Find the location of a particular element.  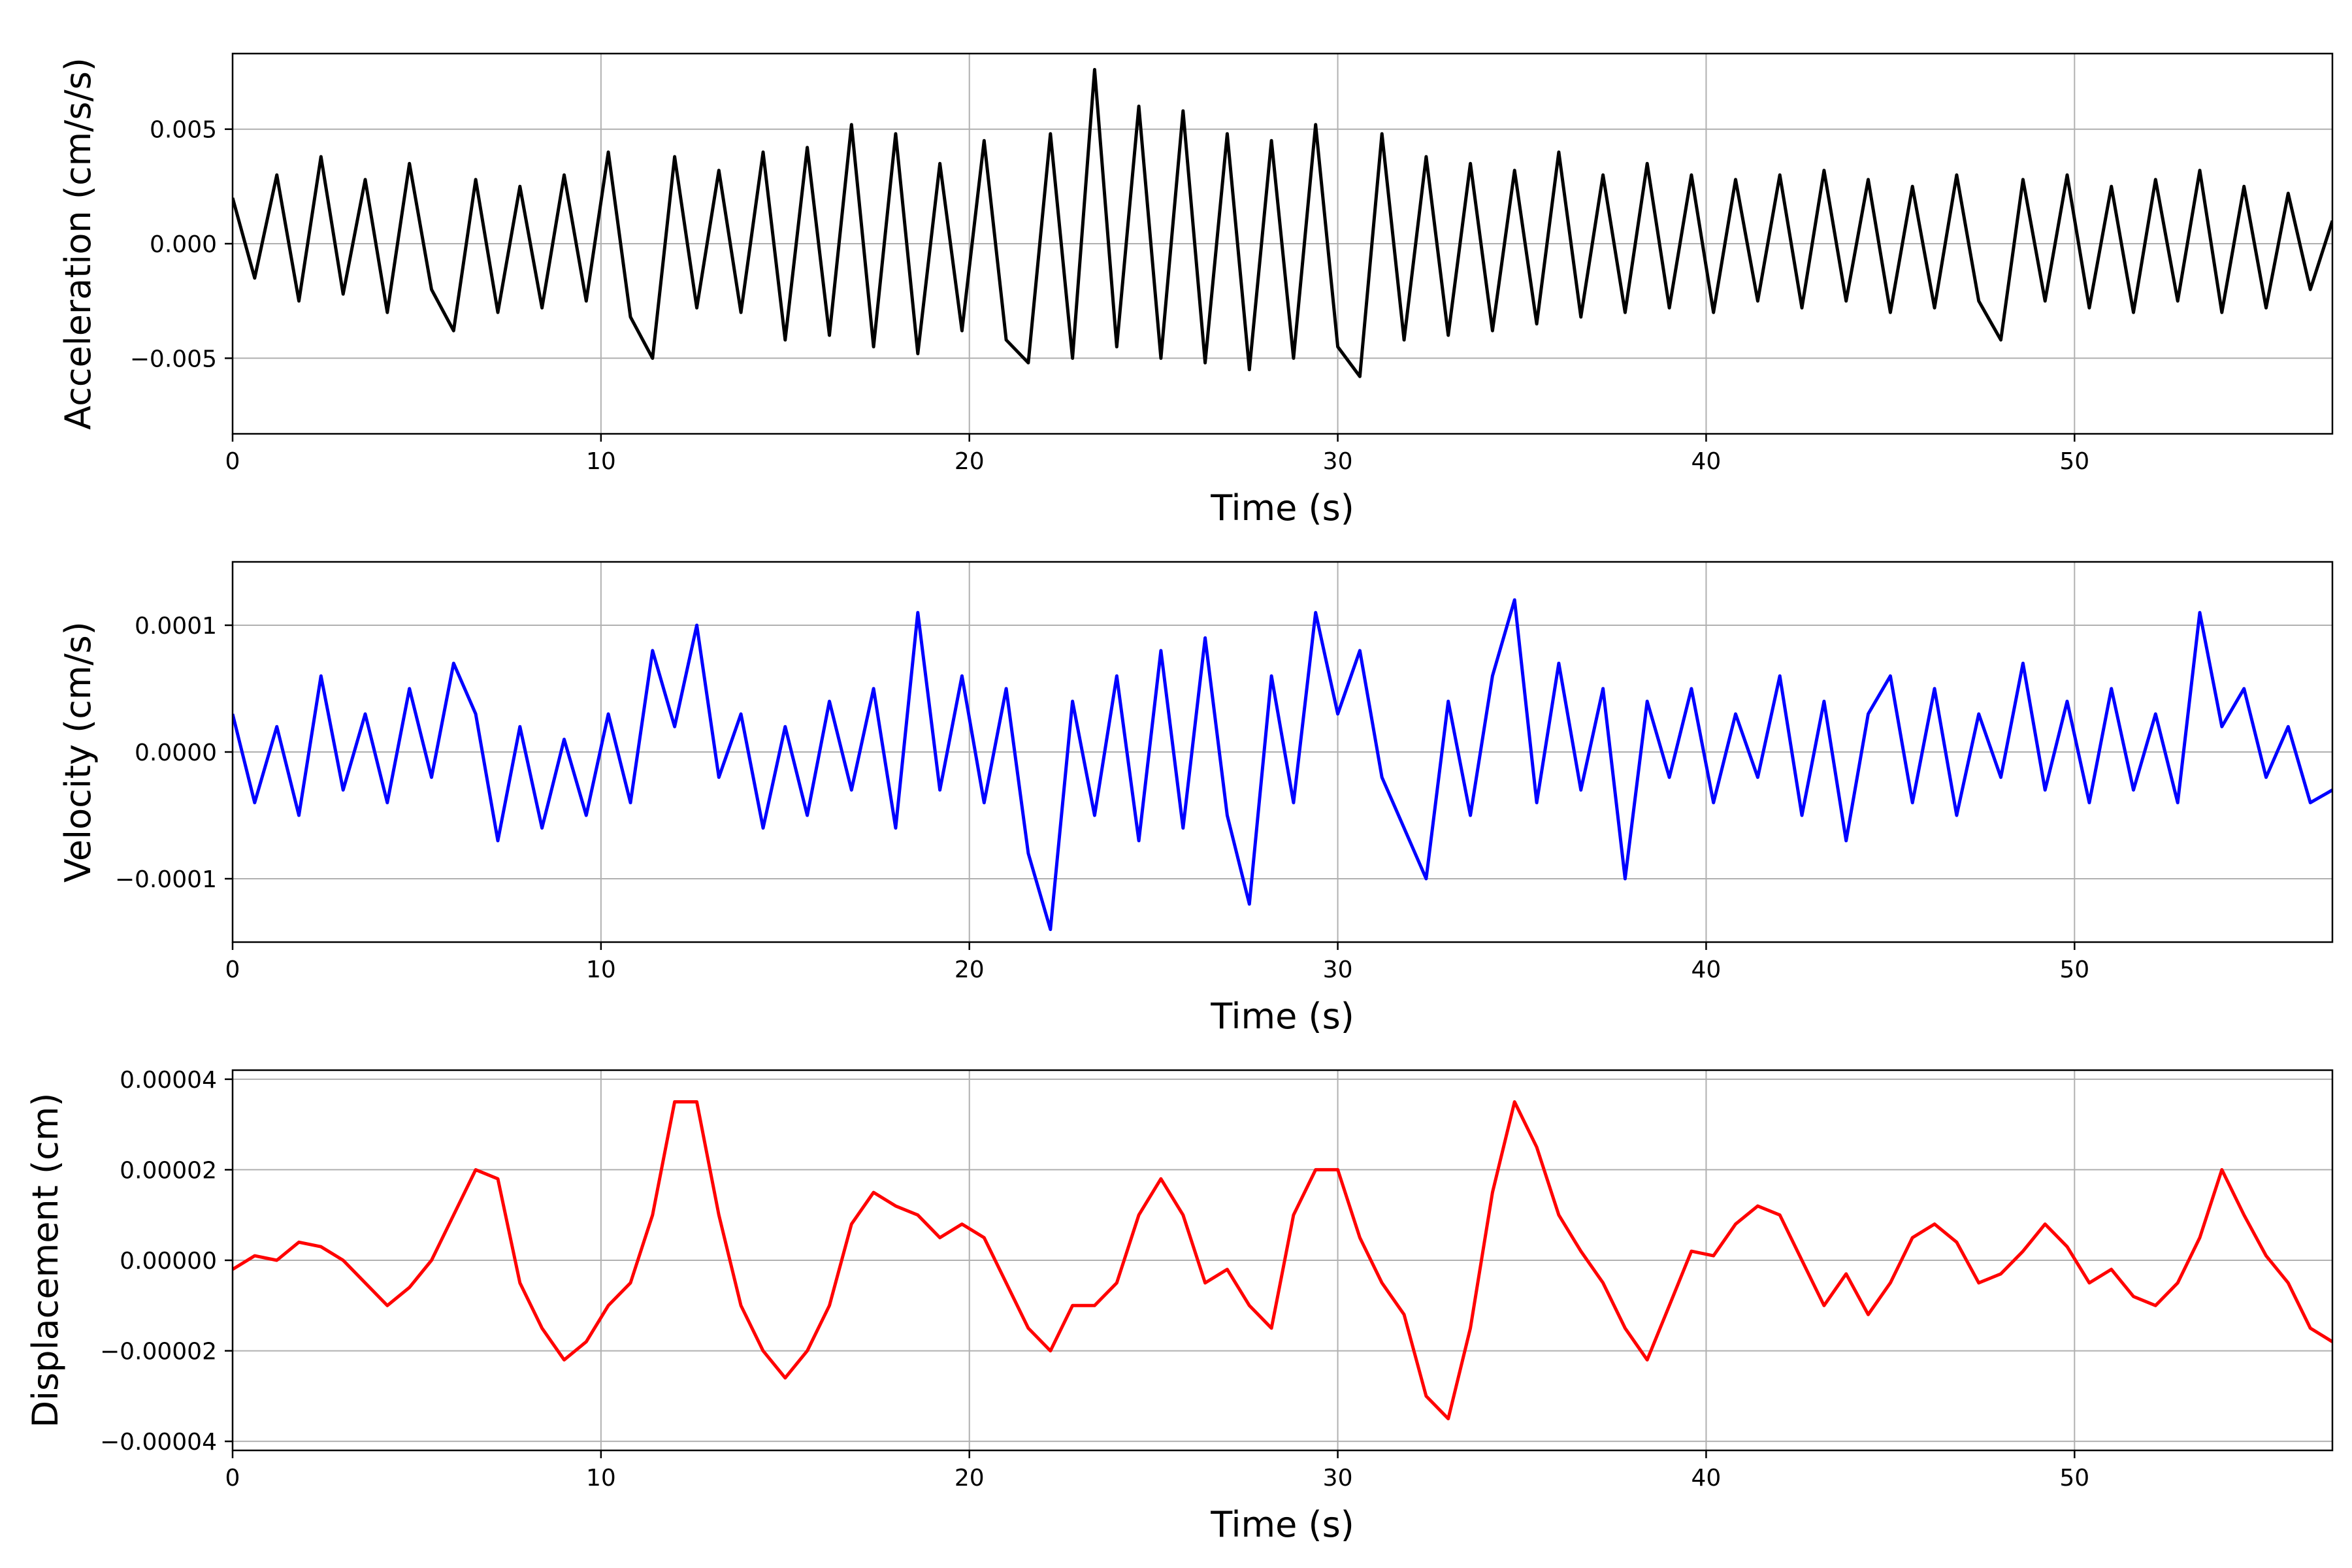

displacement-x-axis-label: Time (s) is located at coordinates (1282, 1524).